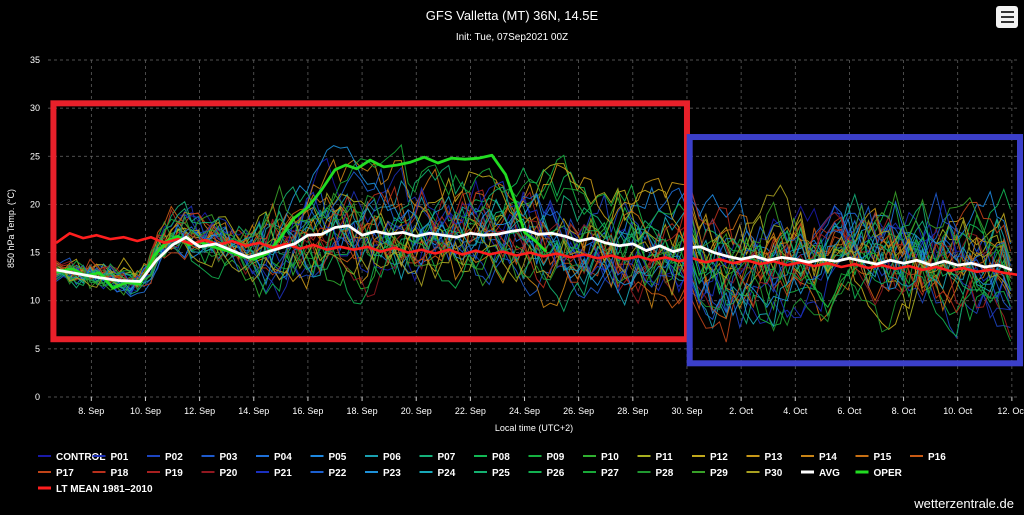  What do you see at coordinates (828, 457) in the screenshot?
I see `legend-label-p14: P14` at bounding box center [828, 457].